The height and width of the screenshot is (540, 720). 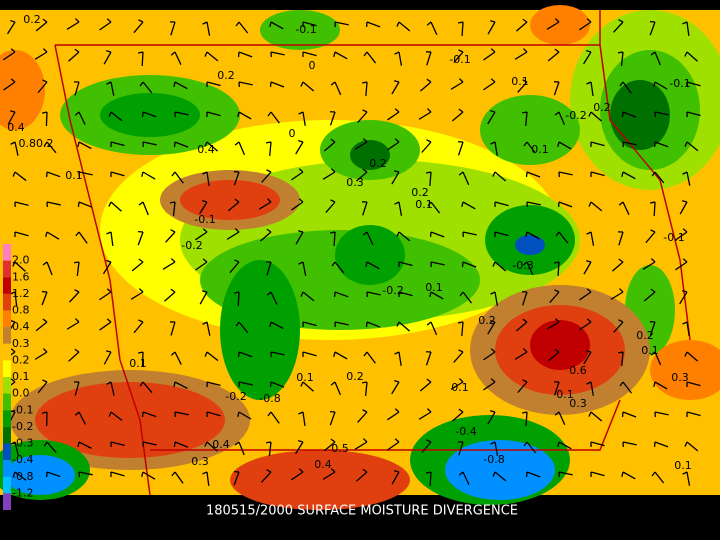 What do you see at coordinates (21, 359) in the screenshot?
I see `legend-label: 0.2` at bounding box center [21, 359].